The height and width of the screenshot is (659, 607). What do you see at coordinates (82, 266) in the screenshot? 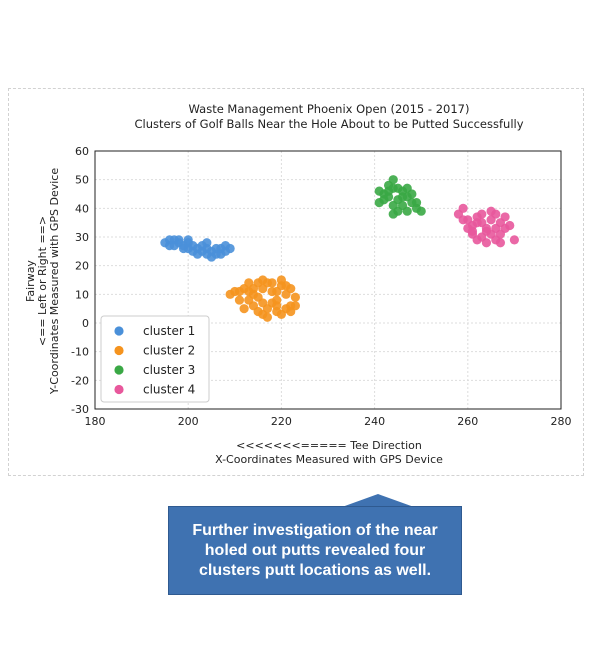
I see `y-tick-label: 20` at bounding box center [82, 266].